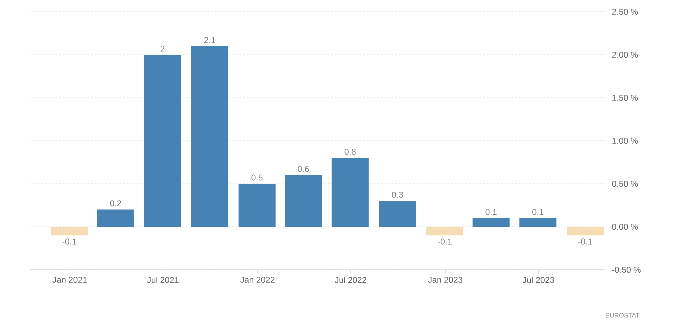 Image resolution: width=700 pixels, height=326 pixels. I want to click on data-label: 0.8, so click(350, 152).